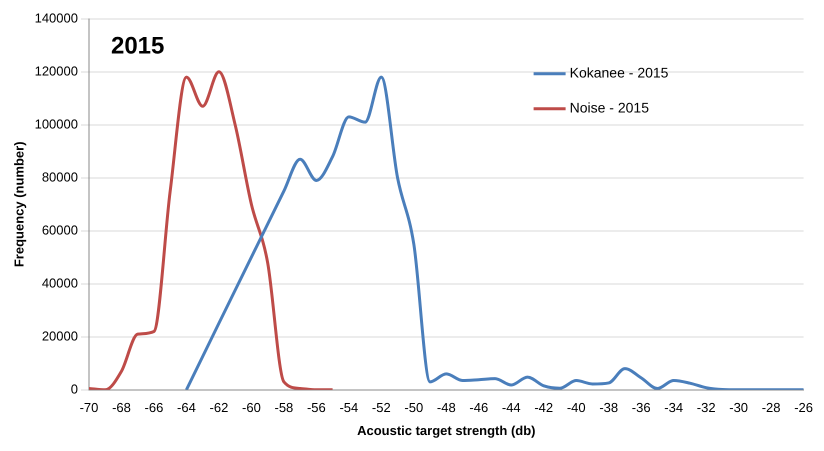 The image size is (824, 451). Describe the element at coordinates (738, 408) in the screenshot. I see `x-tick-label: -30` at that location.